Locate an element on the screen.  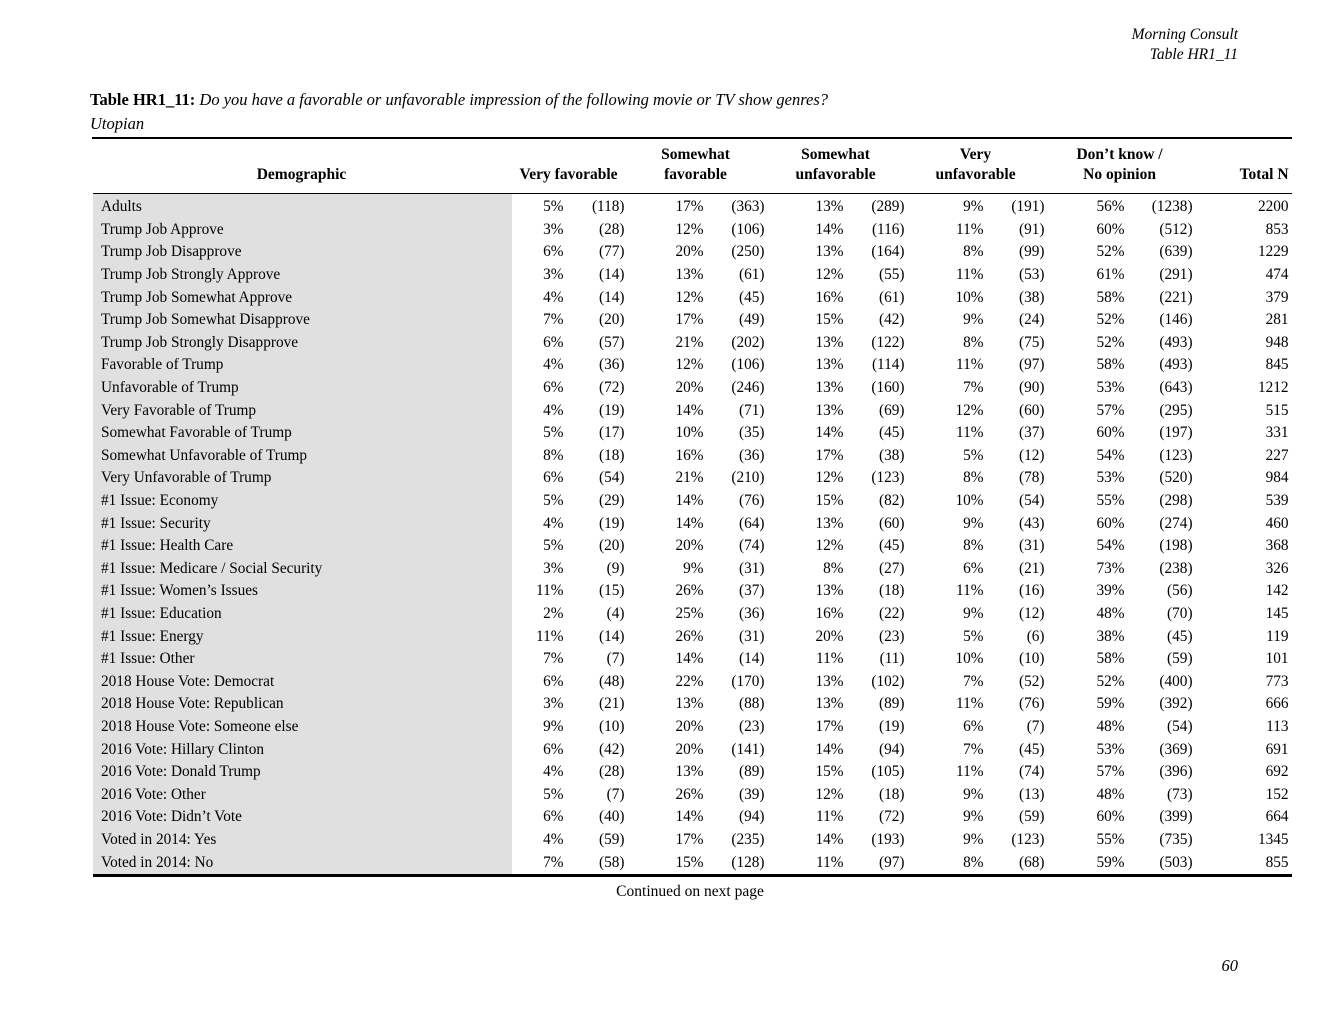
total-n-cell: 379 is located at coordinates (1277, 297).